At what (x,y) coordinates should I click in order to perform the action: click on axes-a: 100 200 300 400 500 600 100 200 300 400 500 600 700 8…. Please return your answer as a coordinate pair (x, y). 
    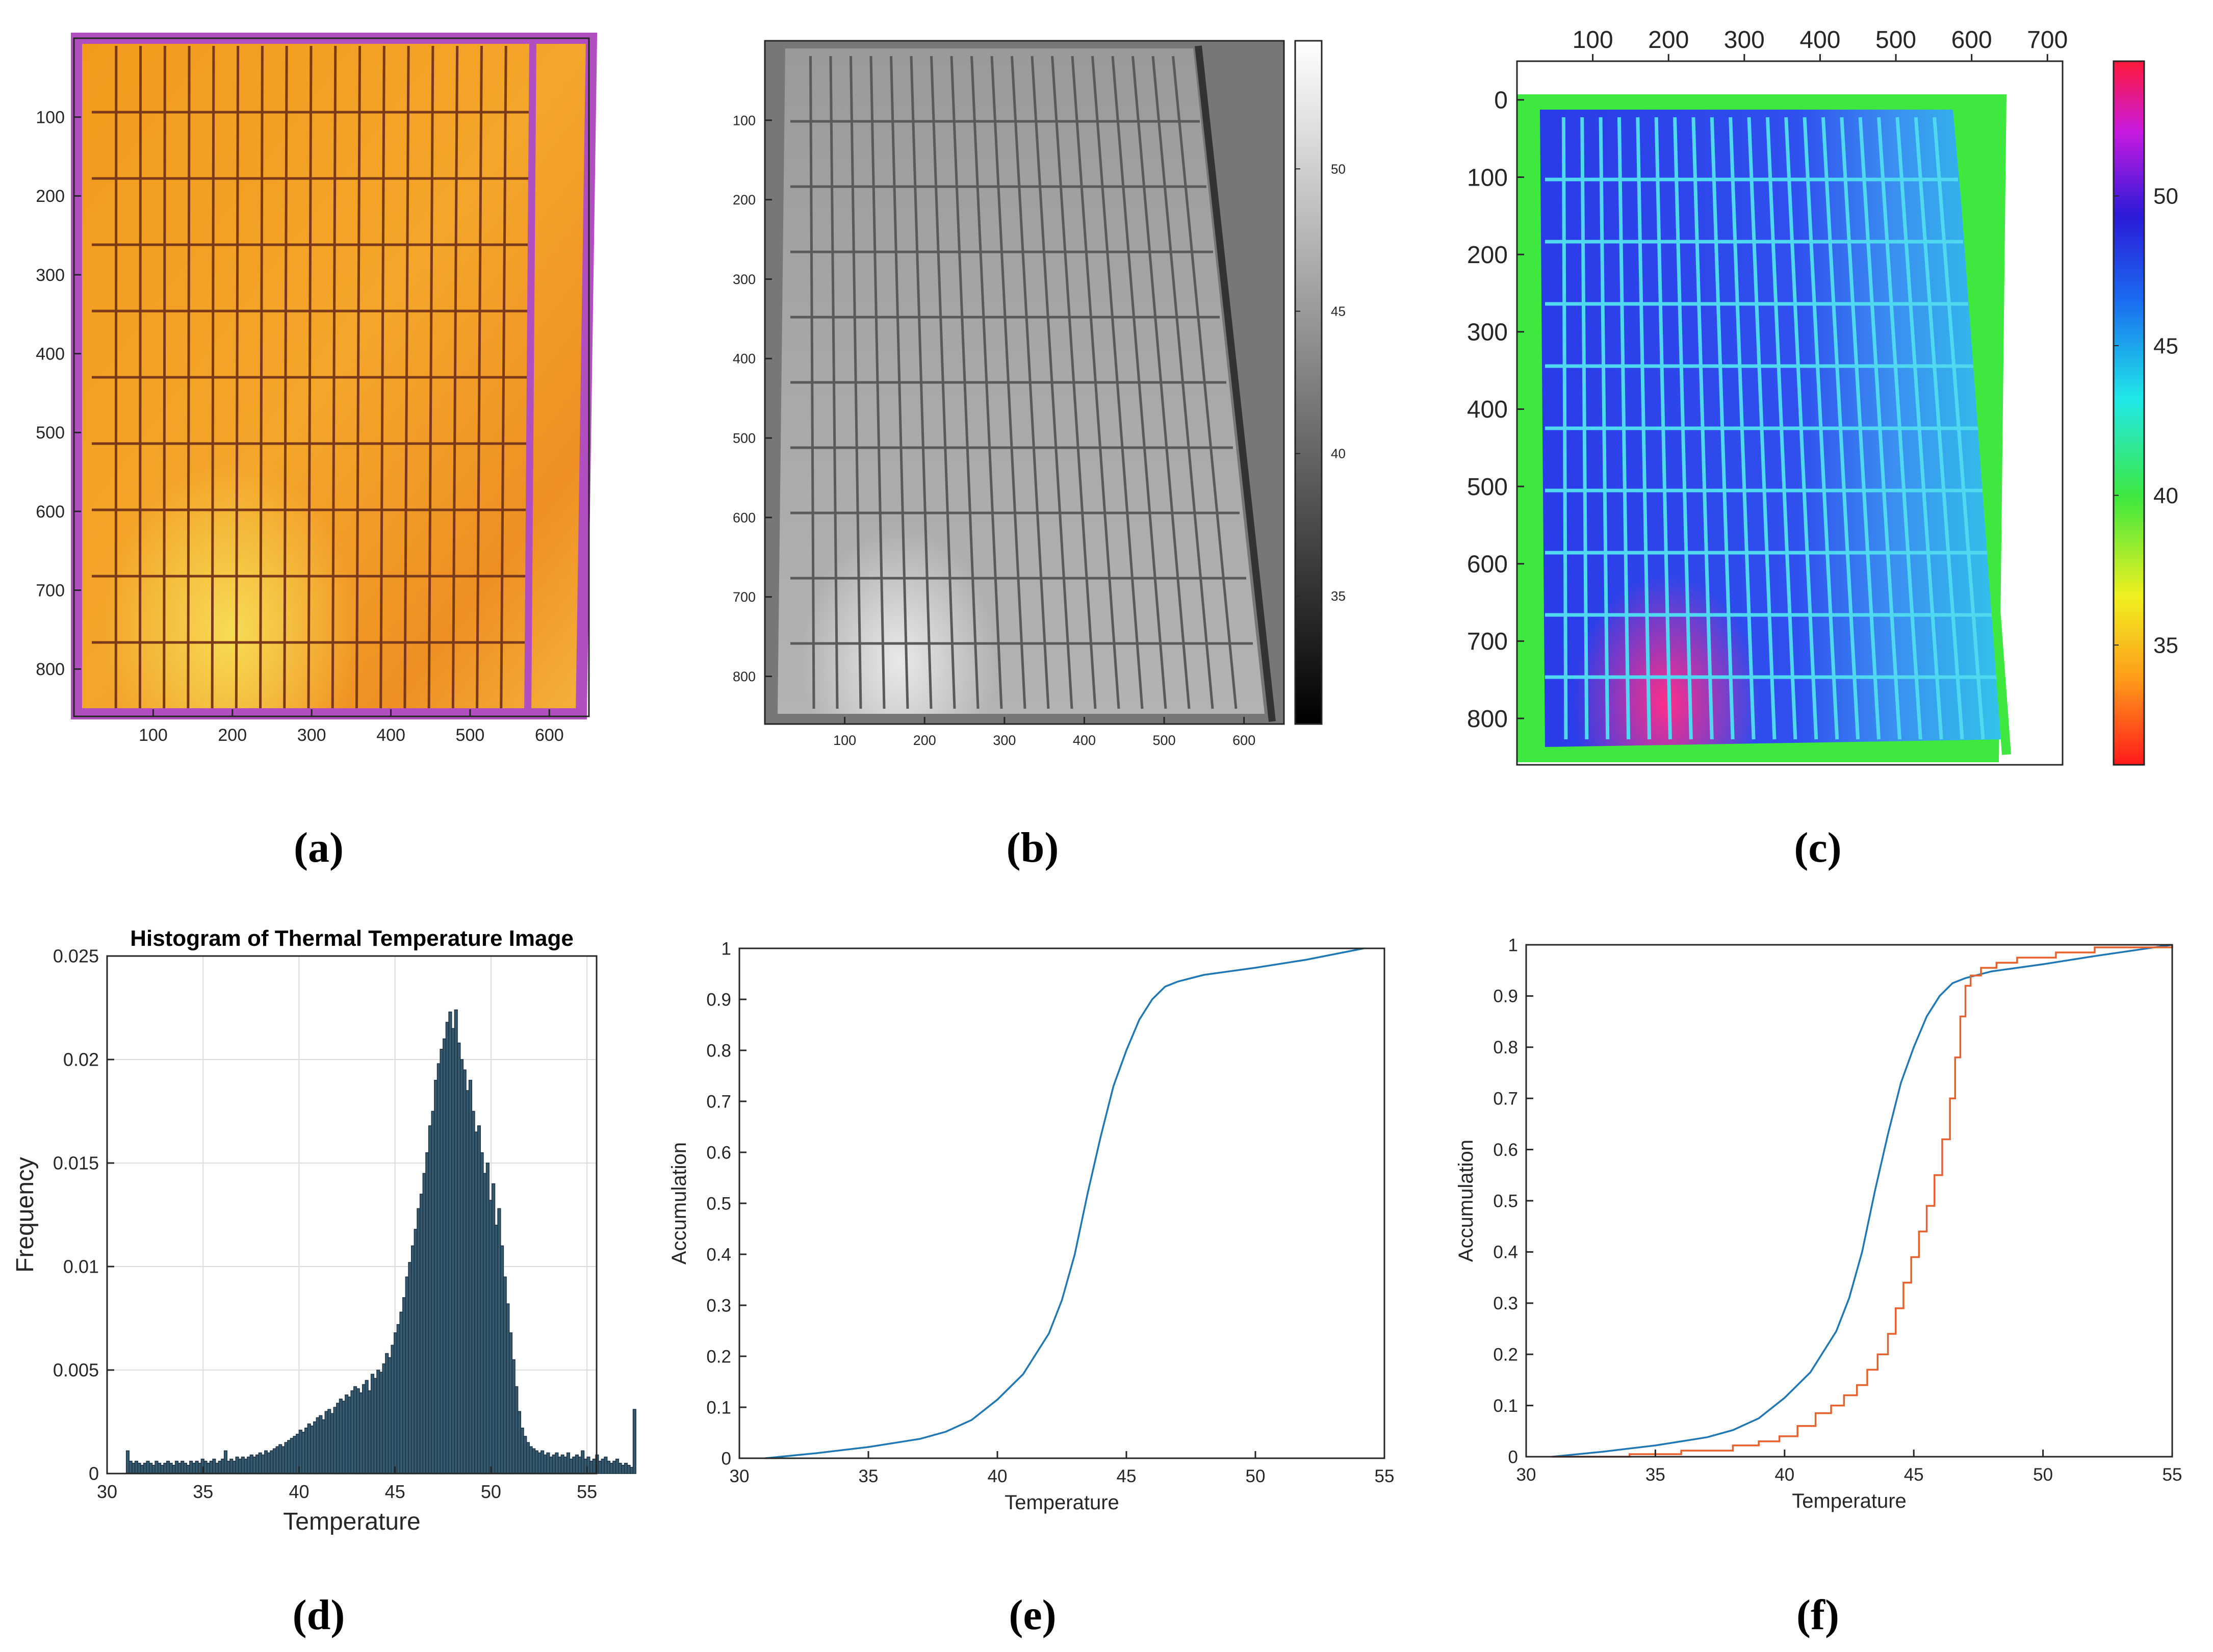
    Looking at the image, I should click on (313, 391).